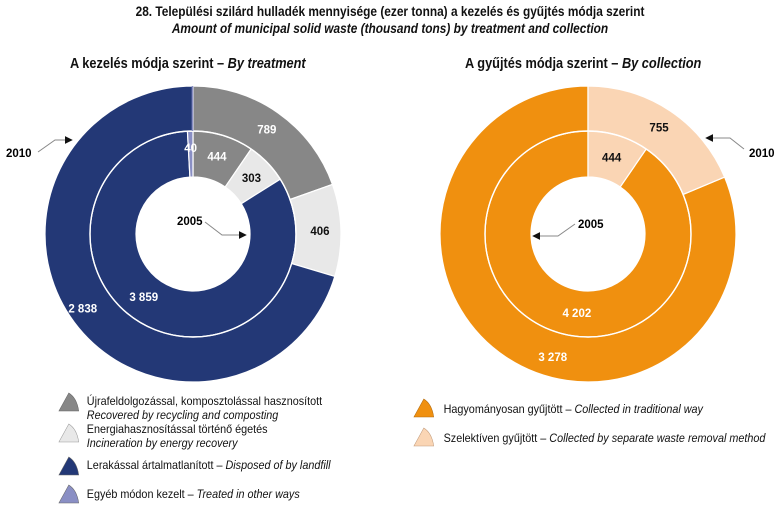  Describe the element at coordinates (424, 437) in the screenshot. I see `legend-swatch-selective` at that location.